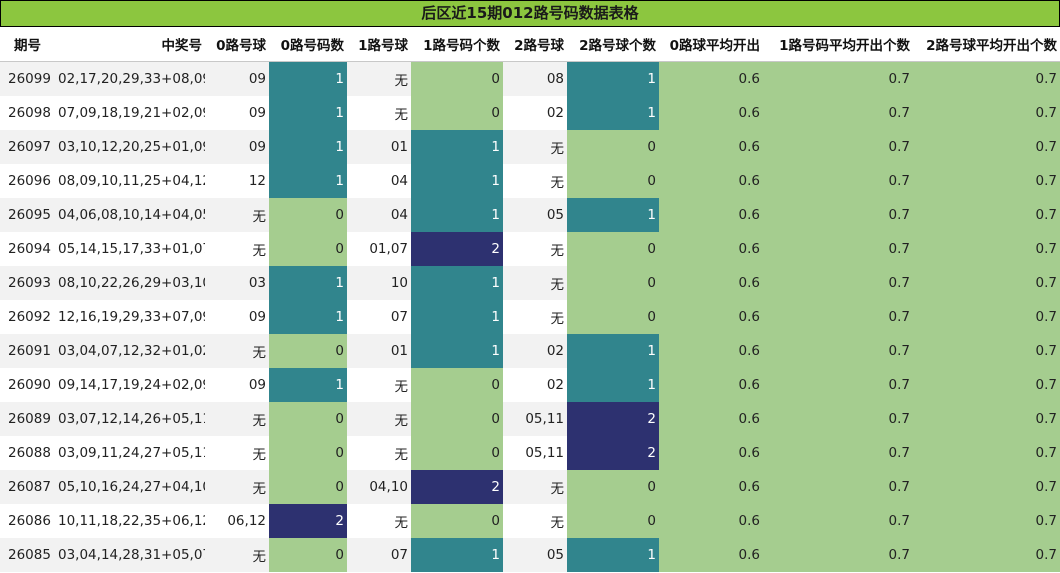 The image size is (1060, 573). Describe the element at coordinates (237, 44) in the screenshot. I see `header-route0-balls: 0路号球` at that location.